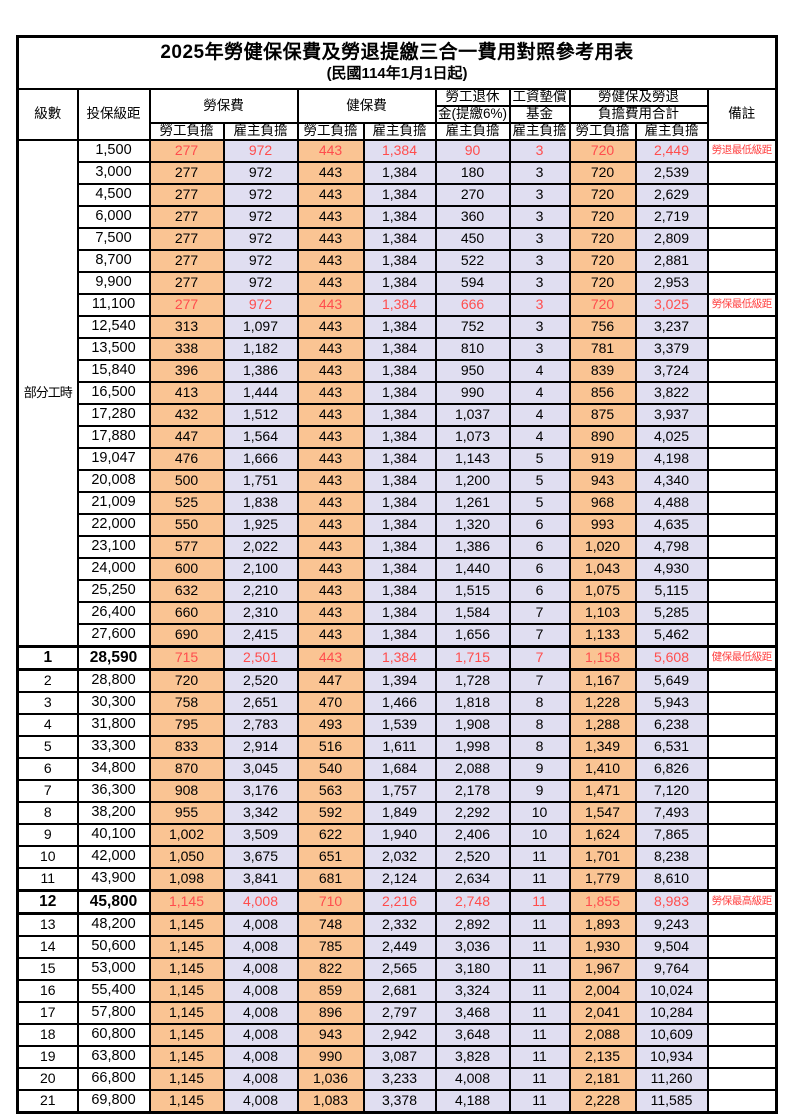 The image size is (791, 1120). I want to click on value-cell: 2,292, so click(472, 813).